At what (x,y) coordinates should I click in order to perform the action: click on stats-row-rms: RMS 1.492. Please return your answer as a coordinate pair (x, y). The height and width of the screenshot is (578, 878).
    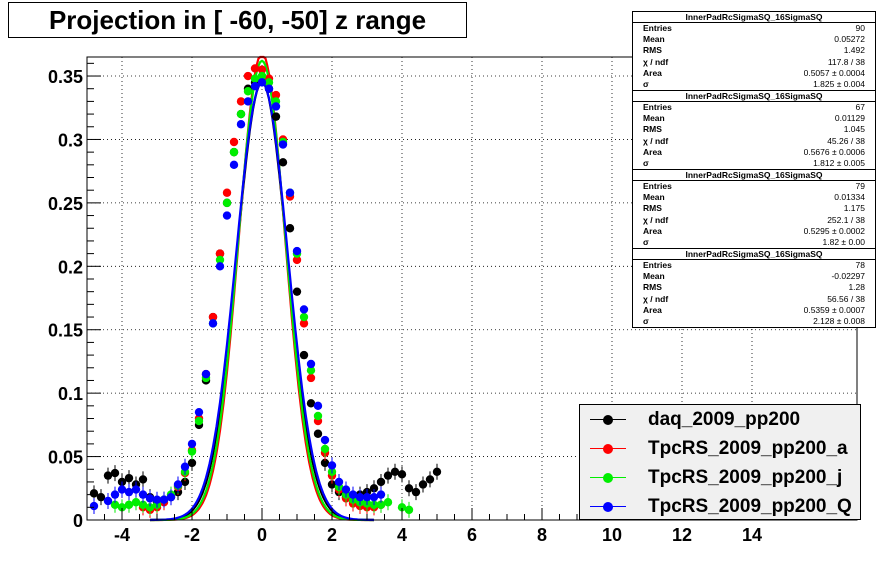
    Looking at the image, I should click on (754, 50).